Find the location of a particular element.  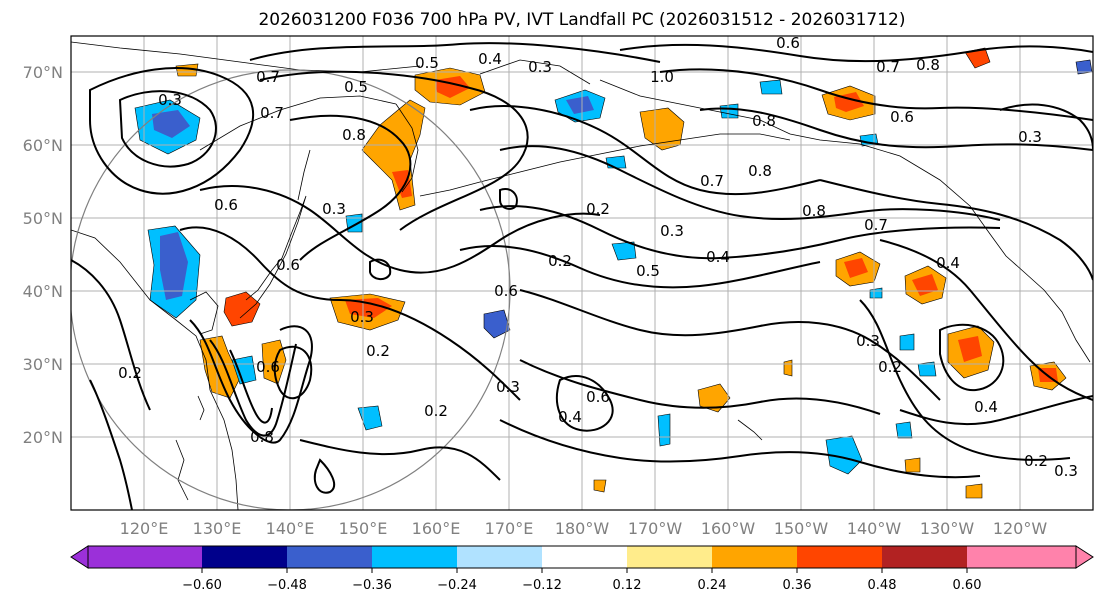

colorbar-label: 0.48 is located at coordinates (882, 585).